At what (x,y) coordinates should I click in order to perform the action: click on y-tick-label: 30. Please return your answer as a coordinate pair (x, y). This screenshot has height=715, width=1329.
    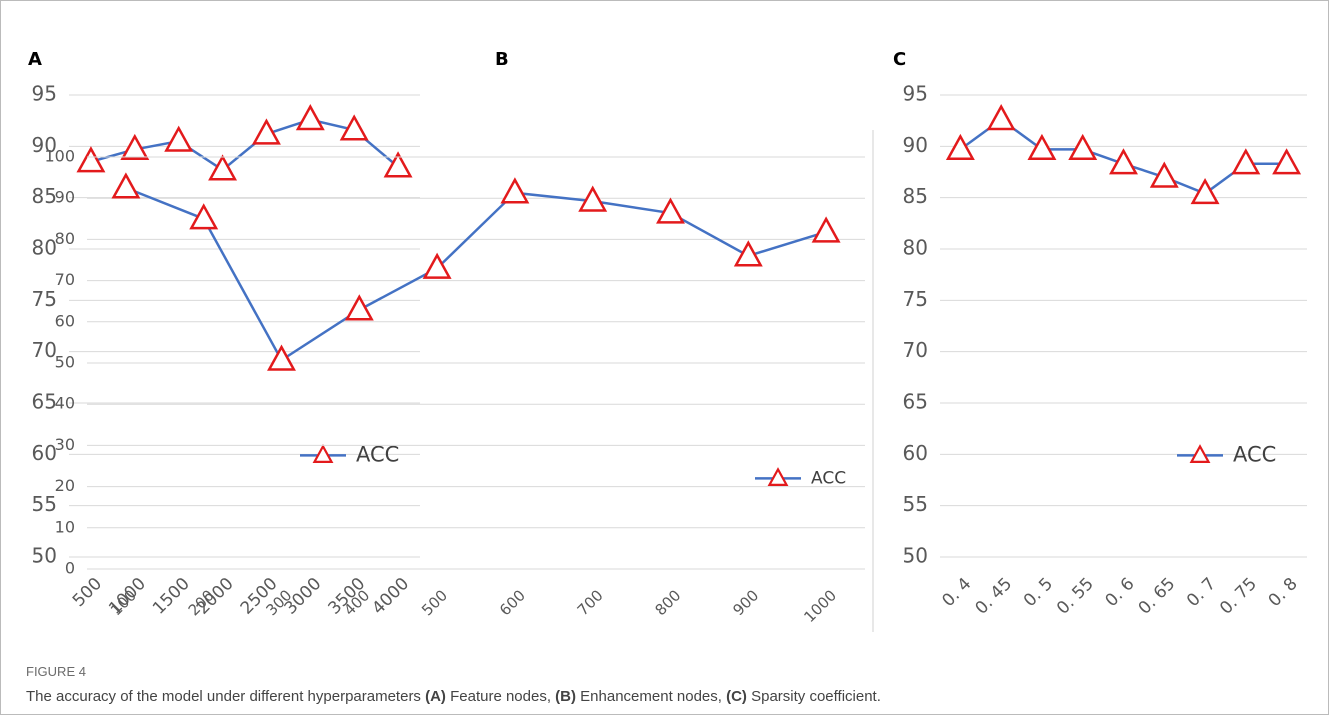
    Looking at the image, I should click on (65, 444).